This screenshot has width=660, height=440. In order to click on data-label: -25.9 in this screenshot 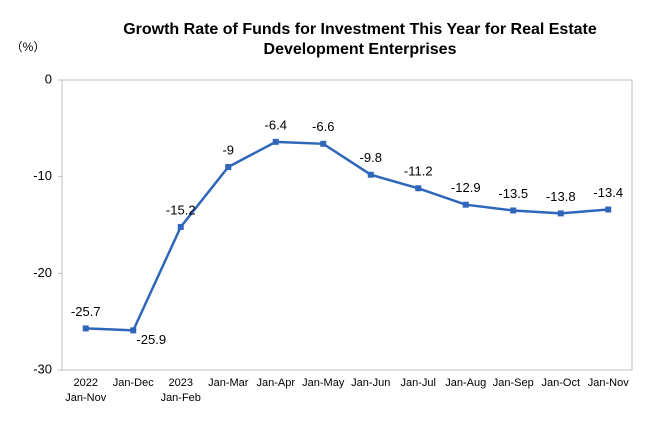, I will do `click(151, 339)`.